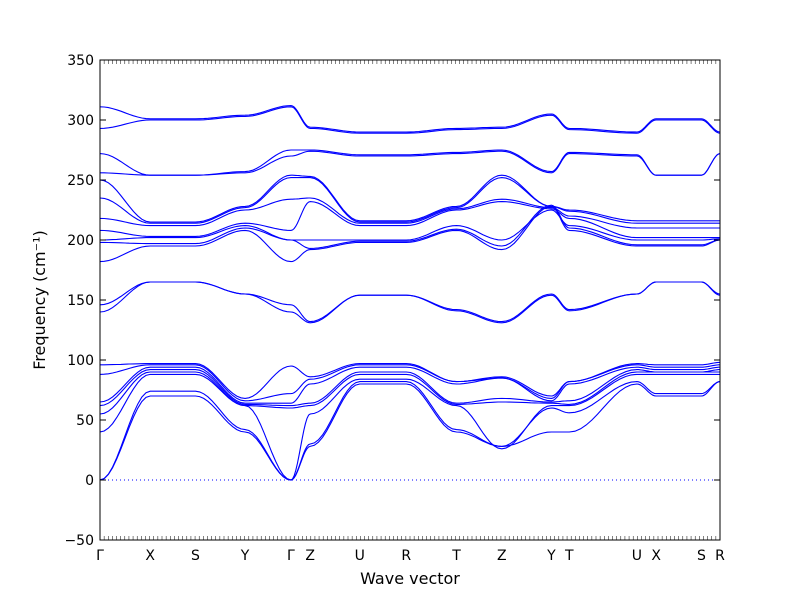 This screenshot has width=800, height=600. I want to click on y-tick-label: 0, so click(89, 481).